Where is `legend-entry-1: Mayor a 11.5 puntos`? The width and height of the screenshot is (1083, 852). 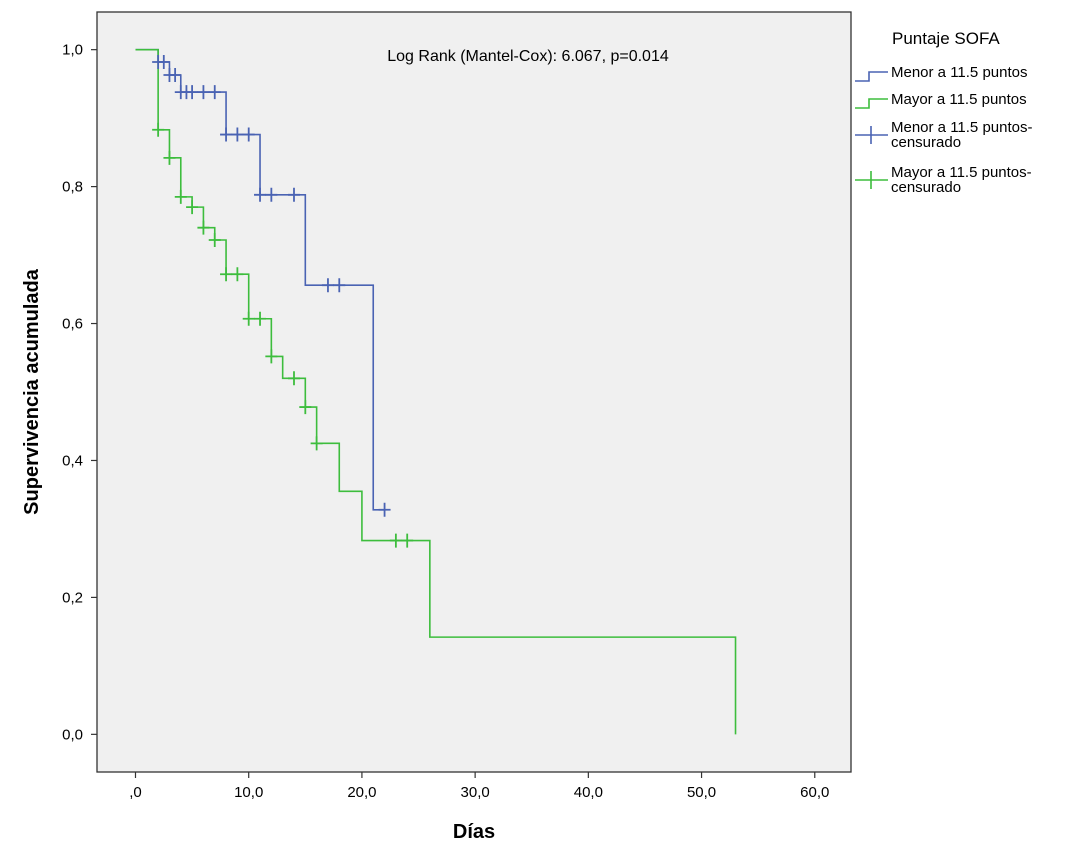 legend-entry-1: Mayor a 11.5 puntos is located at coordinates (941, 100).